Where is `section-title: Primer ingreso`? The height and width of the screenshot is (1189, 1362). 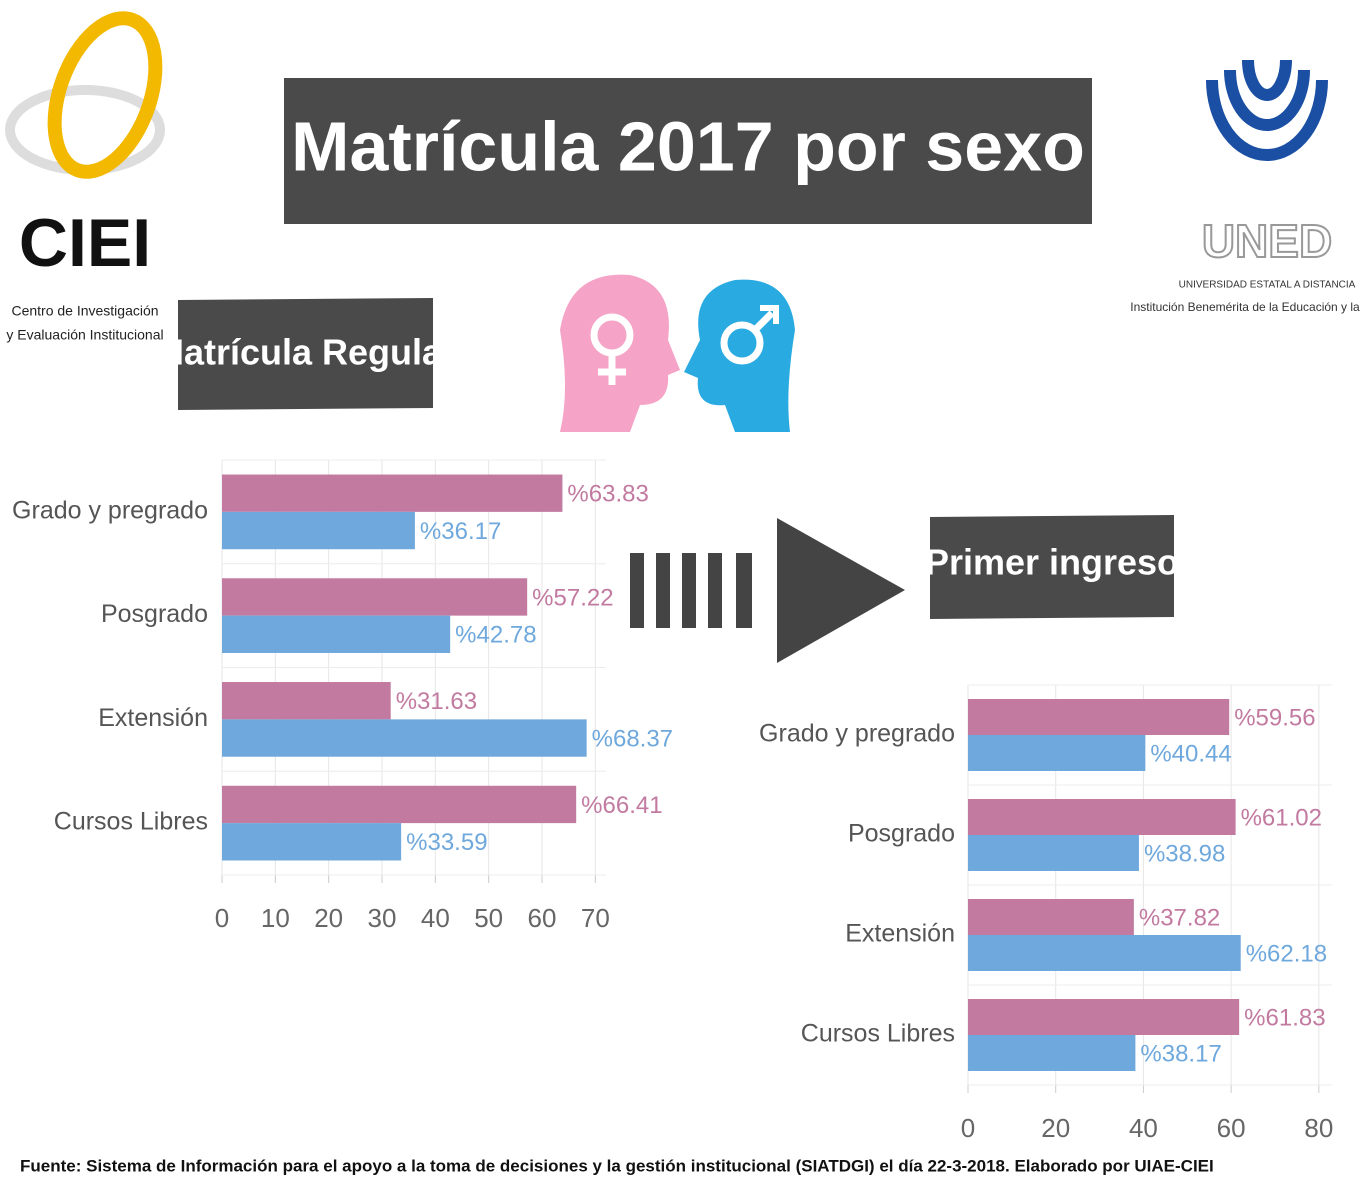 section-title: Primer ingreso is located at coordinates (1052, 562).